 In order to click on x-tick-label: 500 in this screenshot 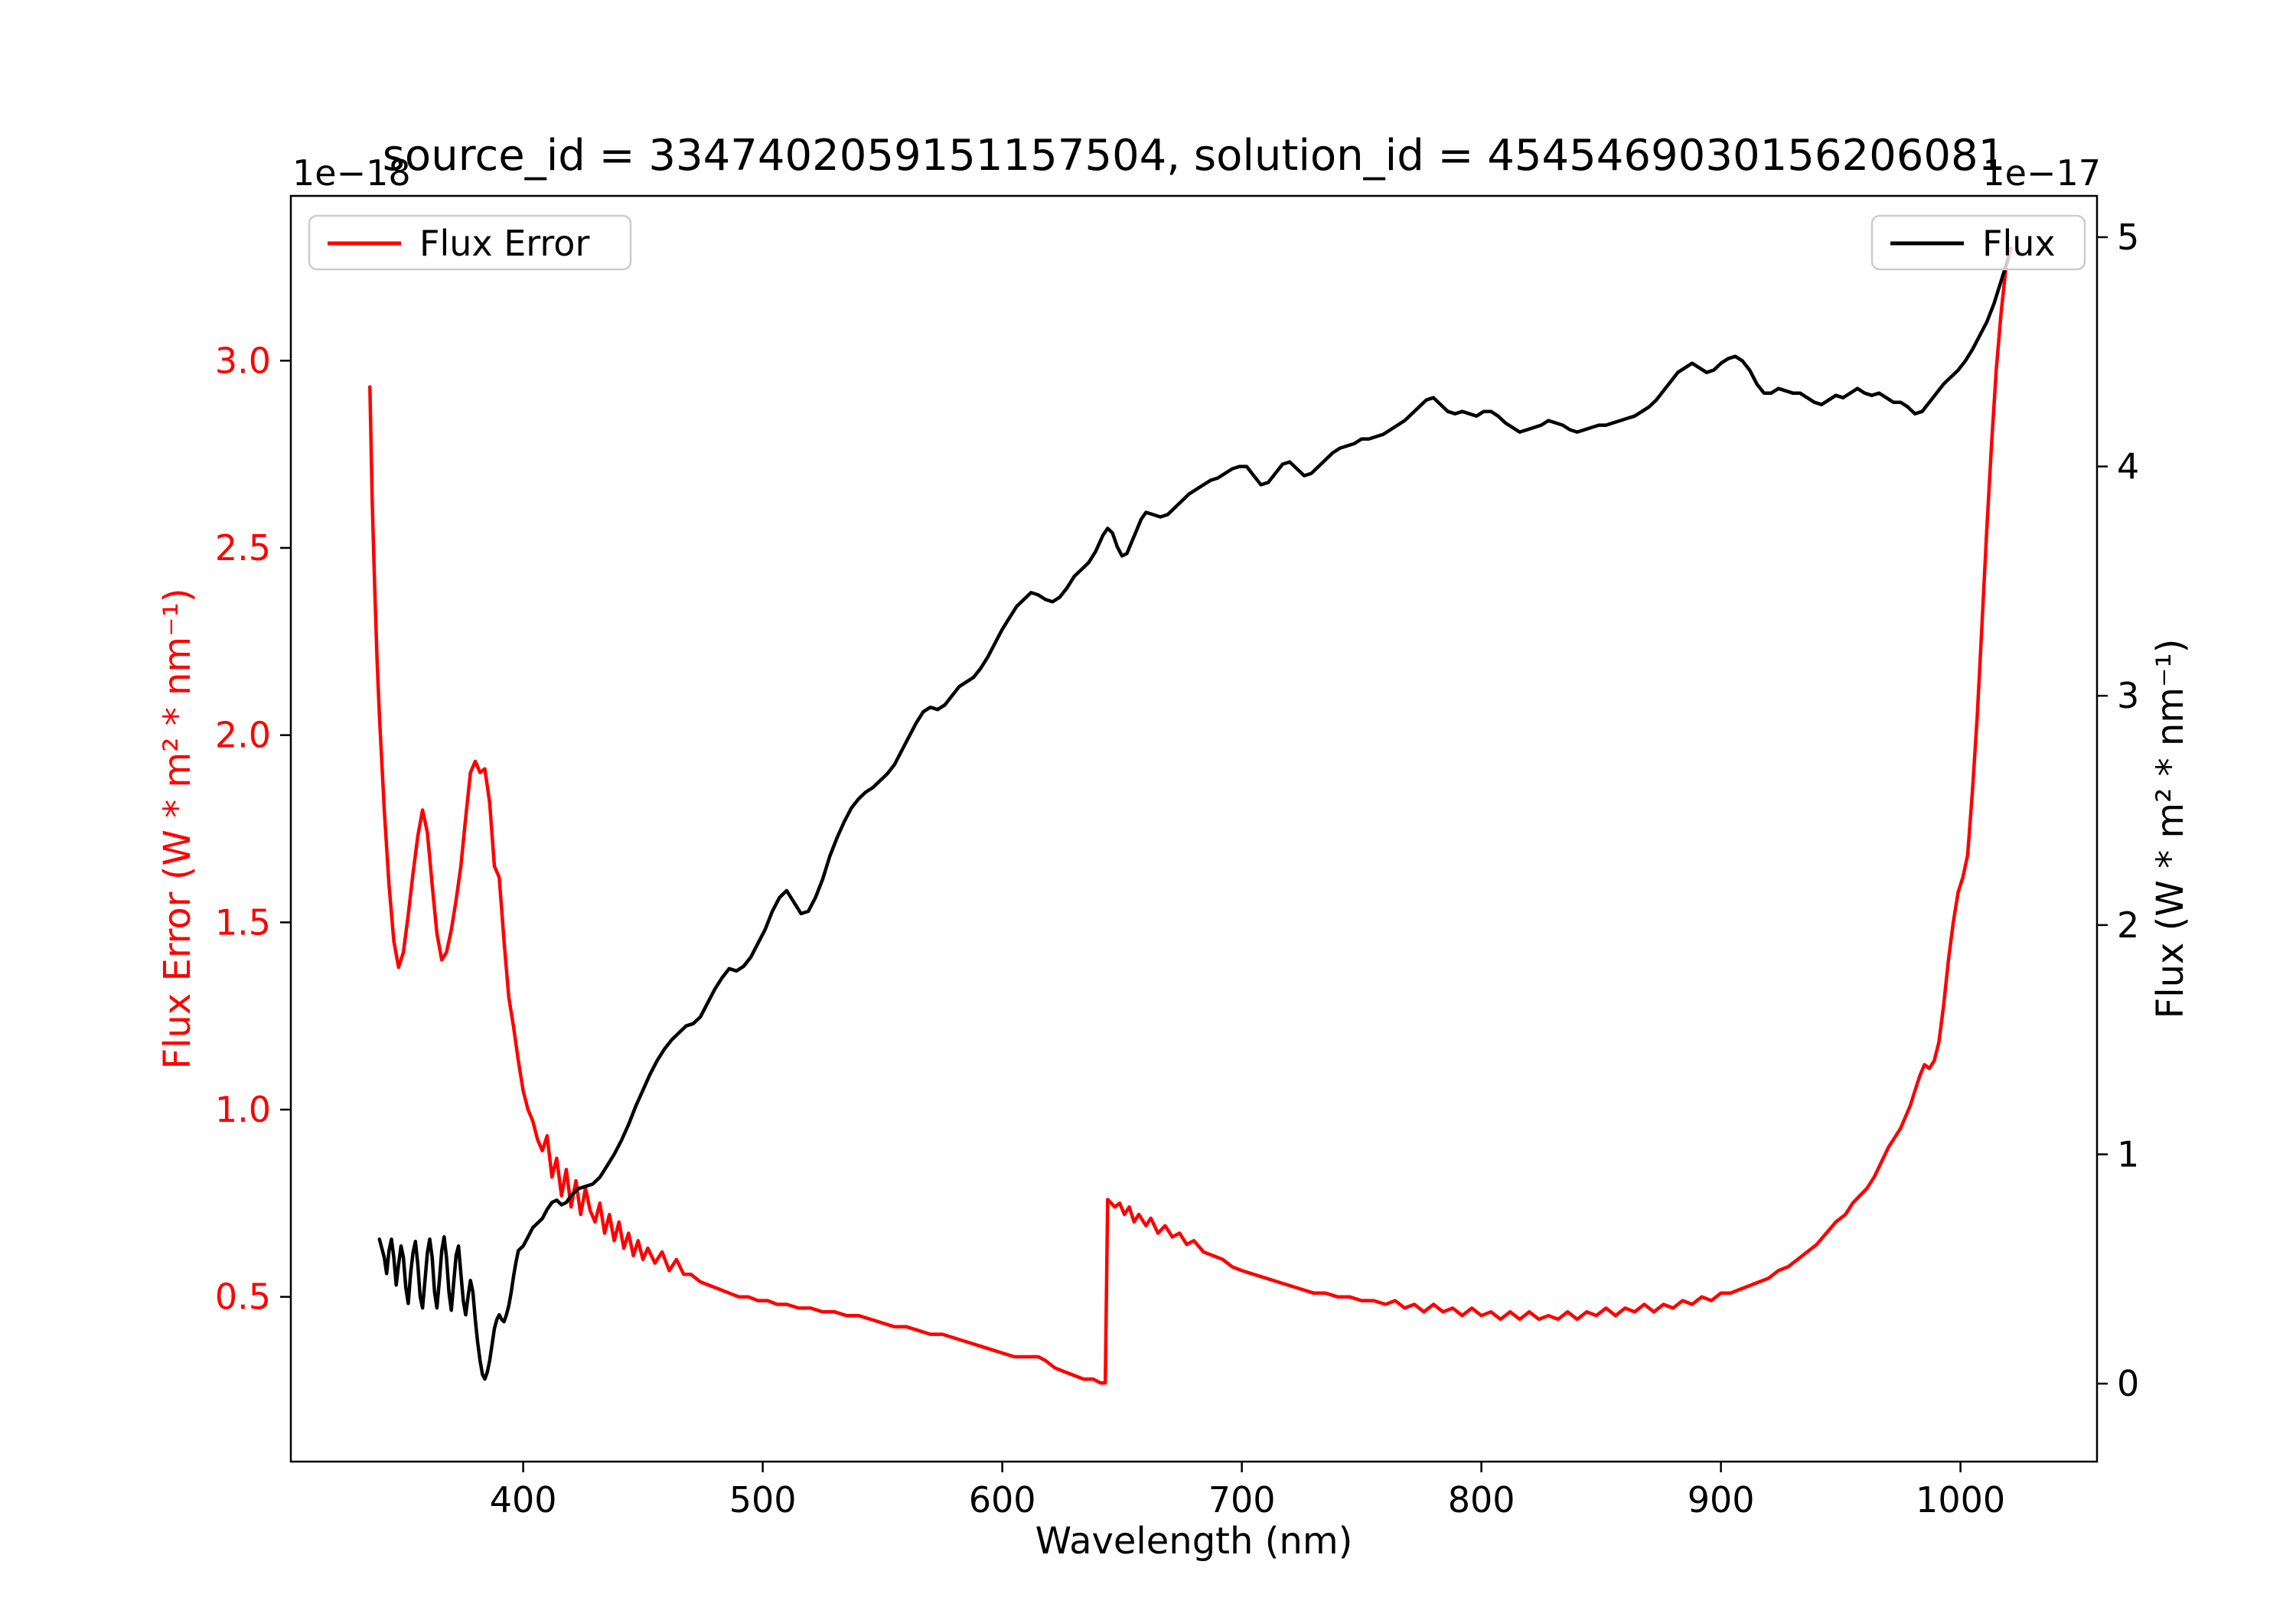, I will do `click(763, 1500)`.